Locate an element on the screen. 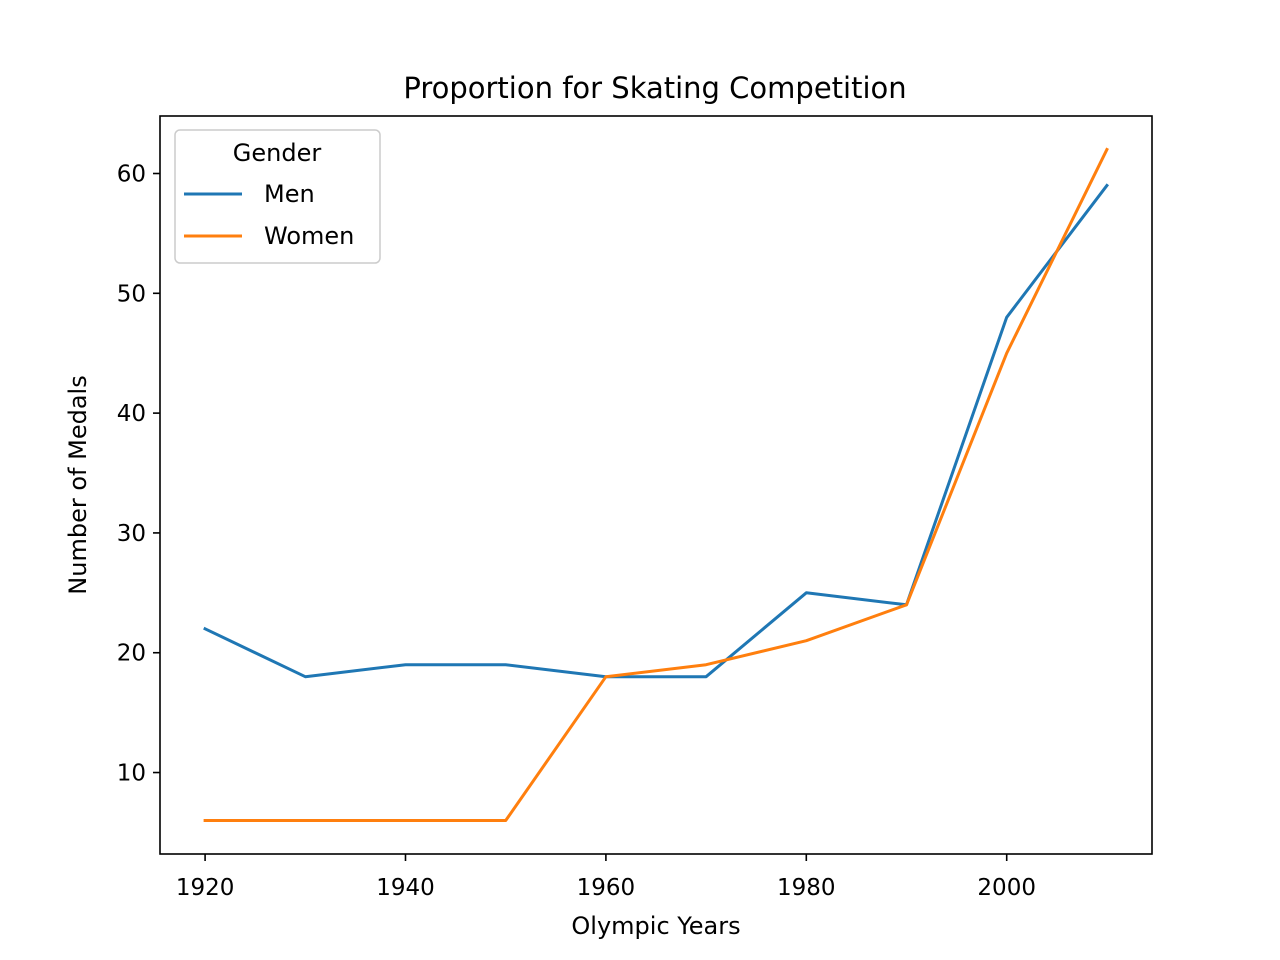 This screenshot has width=1280, height=960. x-tick-label: 2000 is located at coordinates (1006, 888).